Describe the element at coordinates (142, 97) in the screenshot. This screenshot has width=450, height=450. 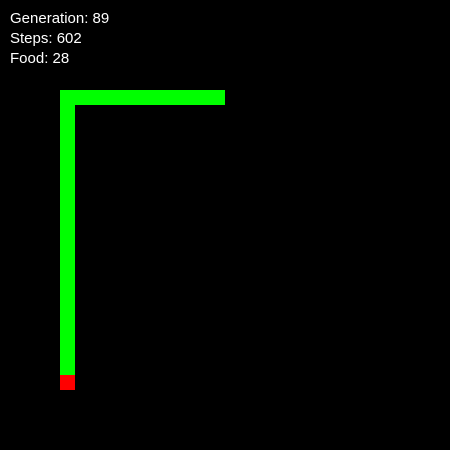
I see `snake-body-horizontal` at that location.